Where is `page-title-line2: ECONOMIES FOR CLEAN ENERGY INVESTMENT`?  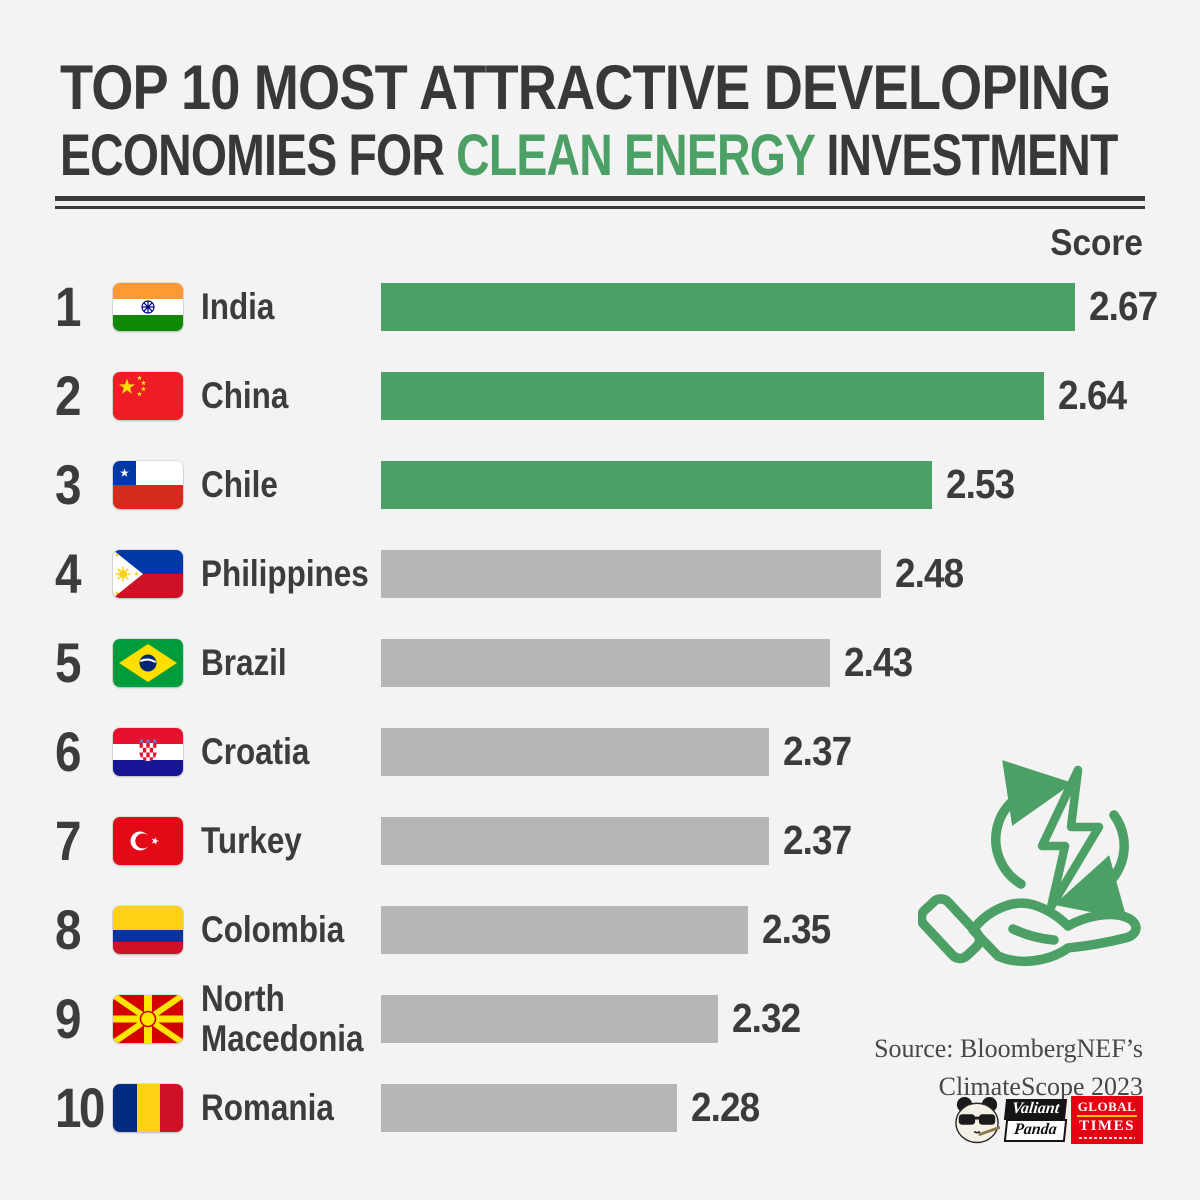
page-title-line2: ECONOMIES FOR CLEAN ENERGY INVESTMENT is located at coordinates (589, 155).